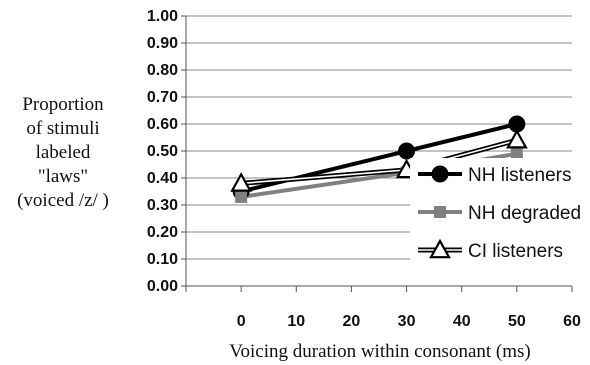 This screenshot has height=365, width=590. What do you see at coordinates (162, 97) in the screenshot?
I see `y-tick-label: 0.70` at bounding box center [162, 97].